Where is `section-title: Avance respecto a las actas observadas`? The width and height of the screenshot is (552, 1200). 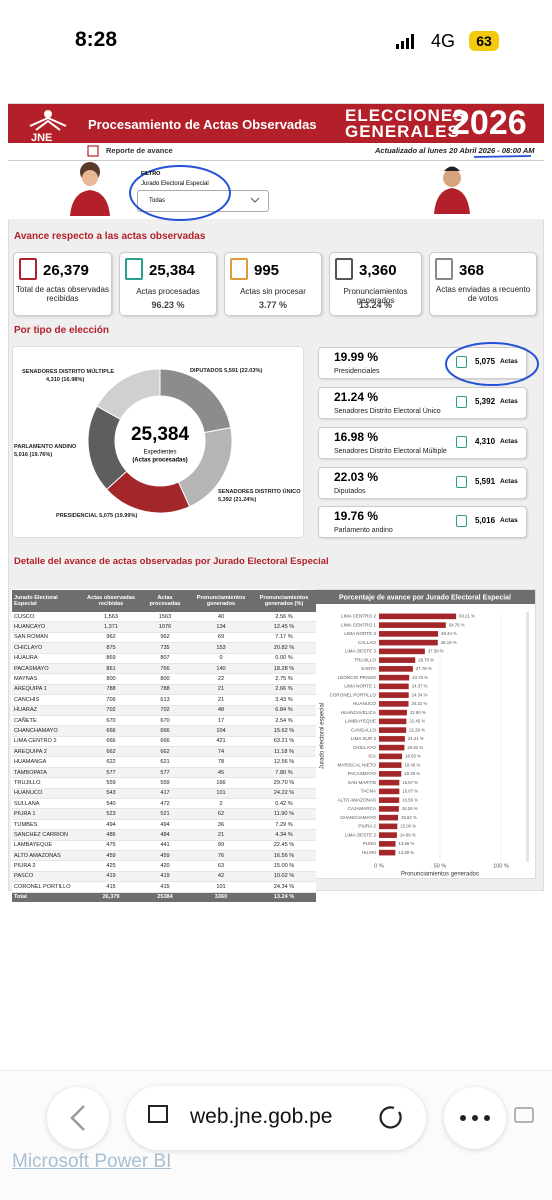
section-title: Avance respecto a las actas observadas is located at coordinates (110, 236).